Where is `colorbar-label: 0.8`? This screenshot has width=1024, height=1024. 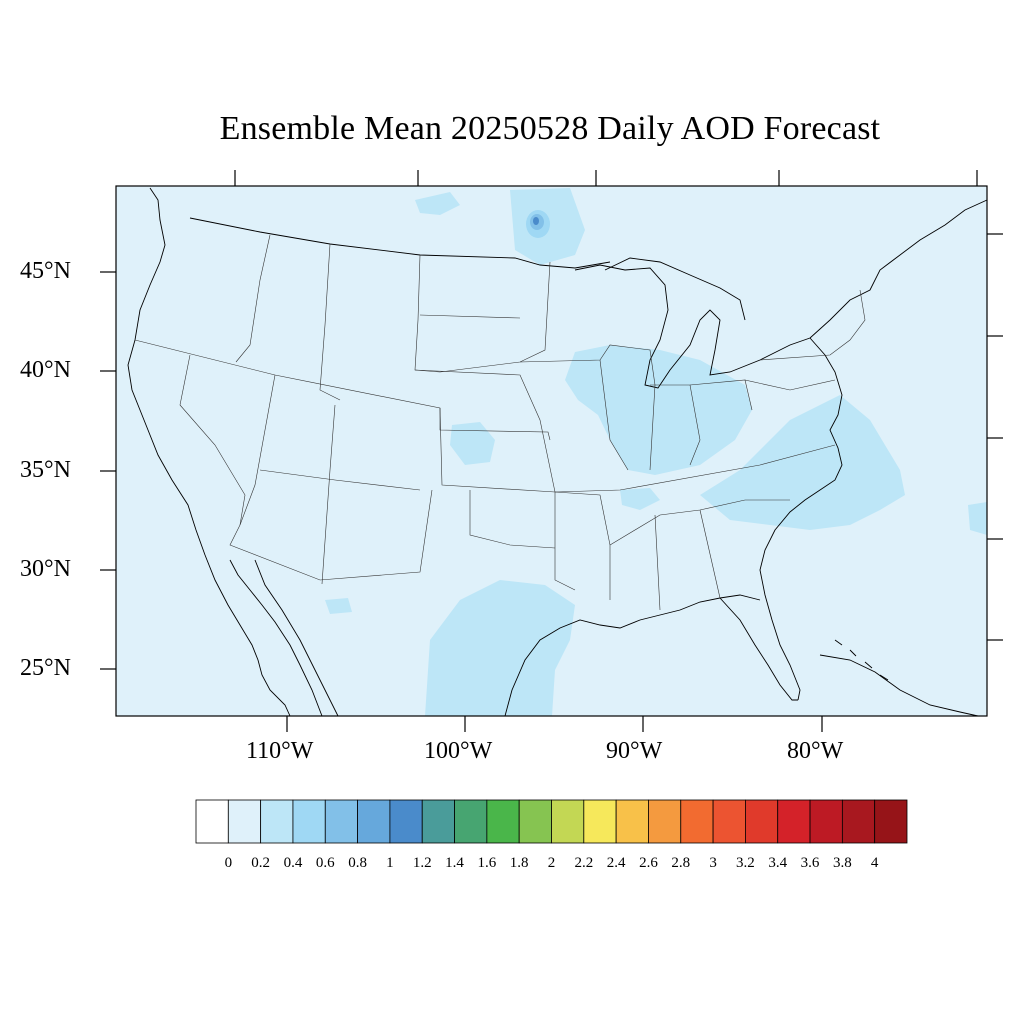
colorbar-label: 0.8 is located at coordinates (357, 863).